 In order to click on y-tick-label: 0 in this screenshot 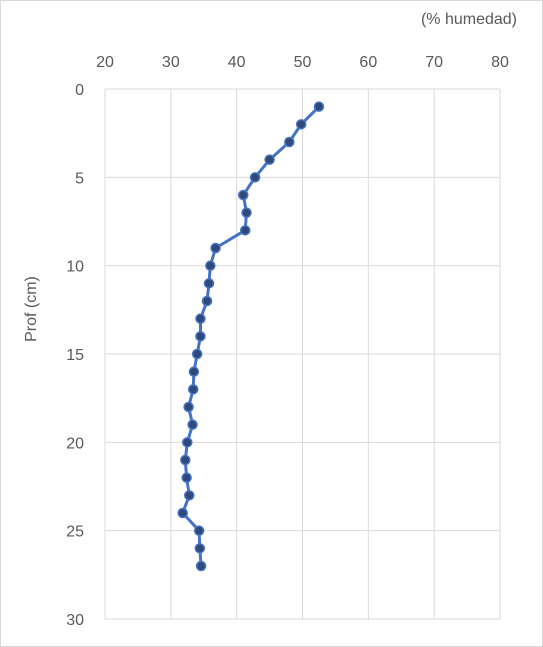, I will do `click(79, 90)`.